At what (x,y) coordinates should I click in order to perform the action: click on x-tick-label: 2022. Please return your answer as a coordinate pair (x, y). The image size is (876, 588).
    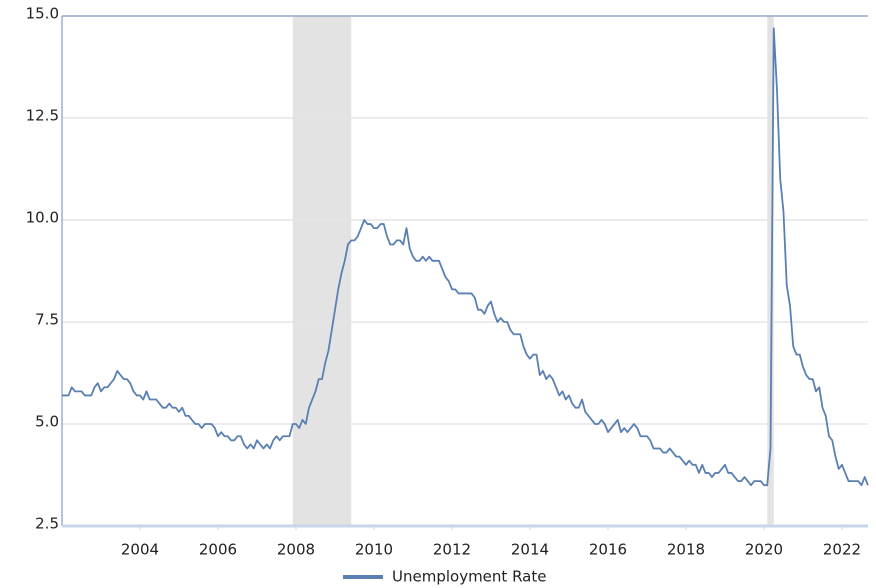
    Looking at the image, I should click on (842, 550).